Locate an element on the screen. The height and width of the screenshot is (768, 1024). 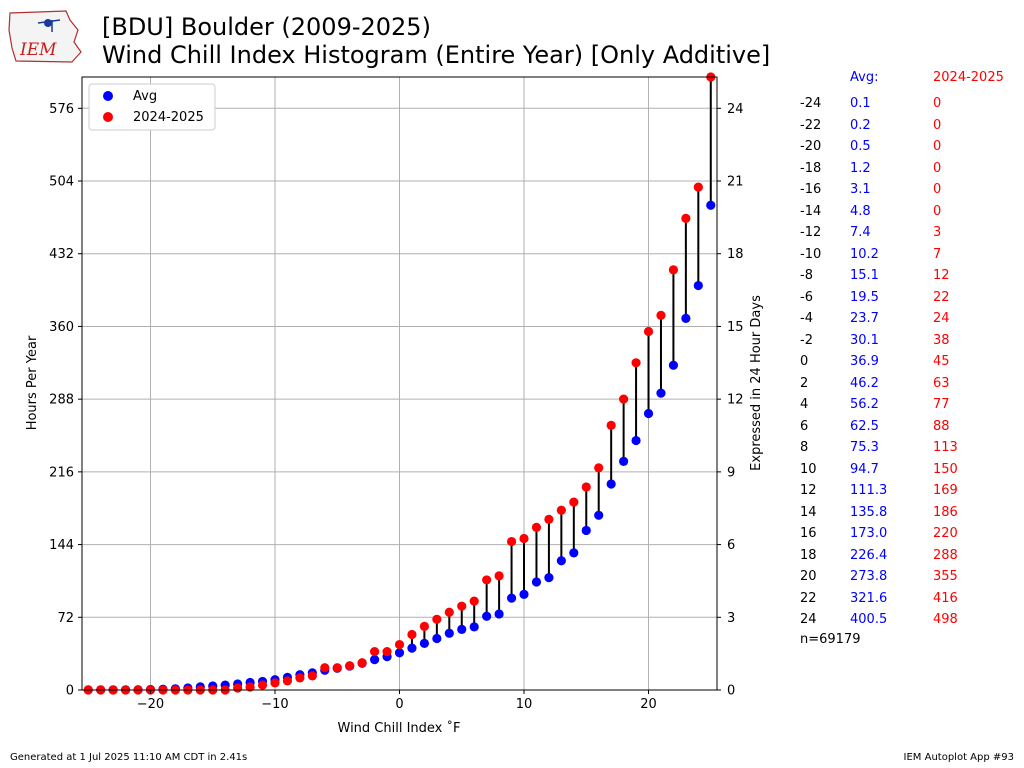
legend-label-recent: 2024-2025 is located at coordinates (168, 117).